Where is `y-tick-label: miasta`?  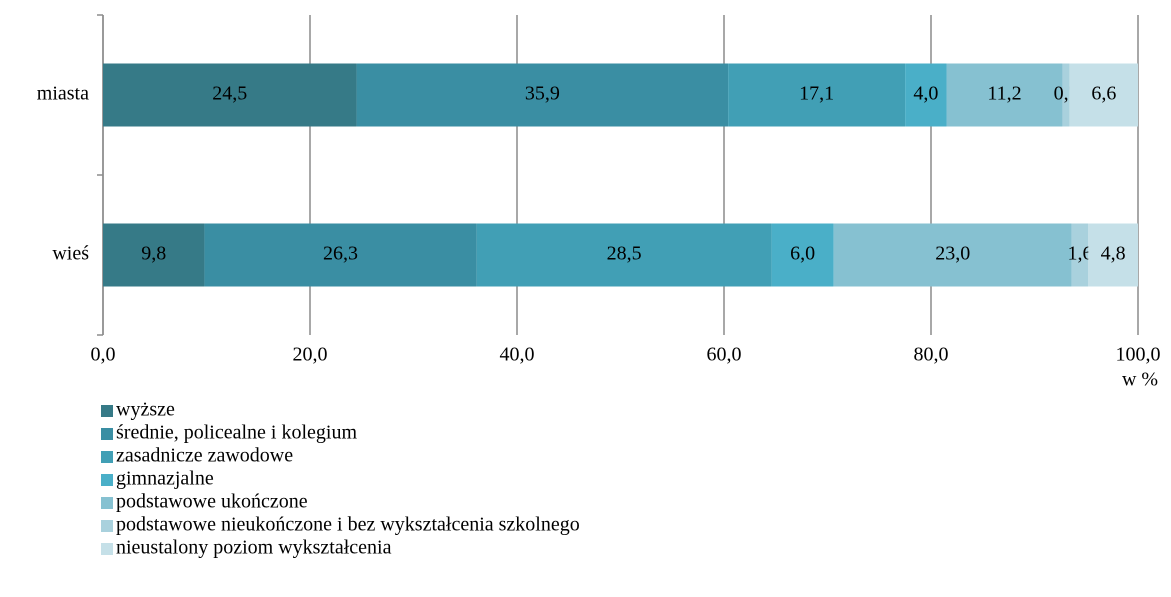 y-tick-label: miasta is located at coordinates (63, 94).